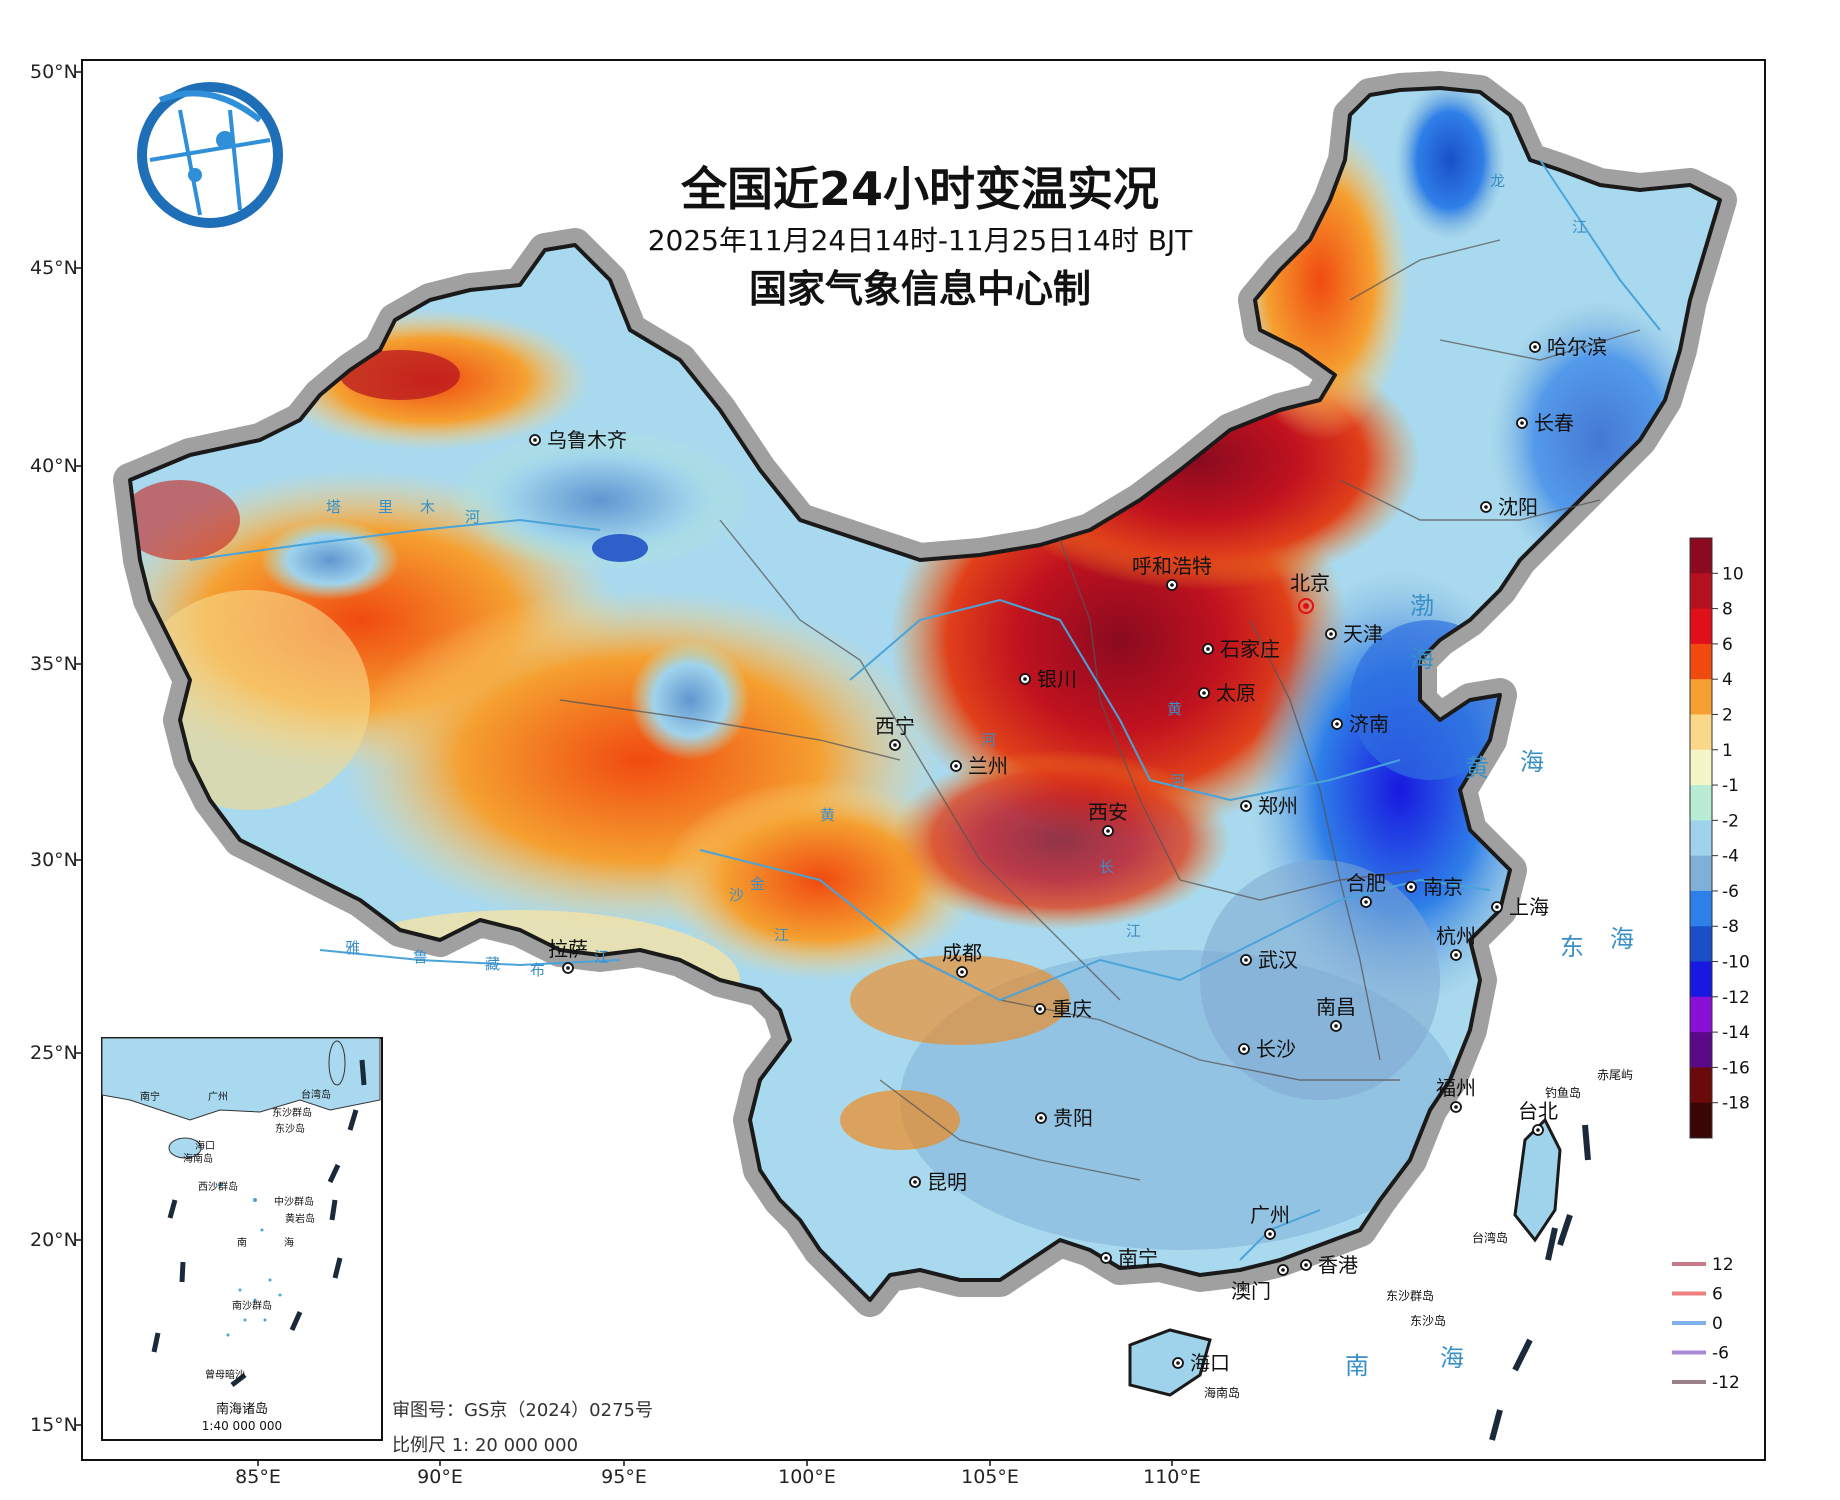 This screenshot has width=1840, height=1500. Describe the element at coordinates (1057, 679) in the screenshot. I see `city-label: 银川` at that location.